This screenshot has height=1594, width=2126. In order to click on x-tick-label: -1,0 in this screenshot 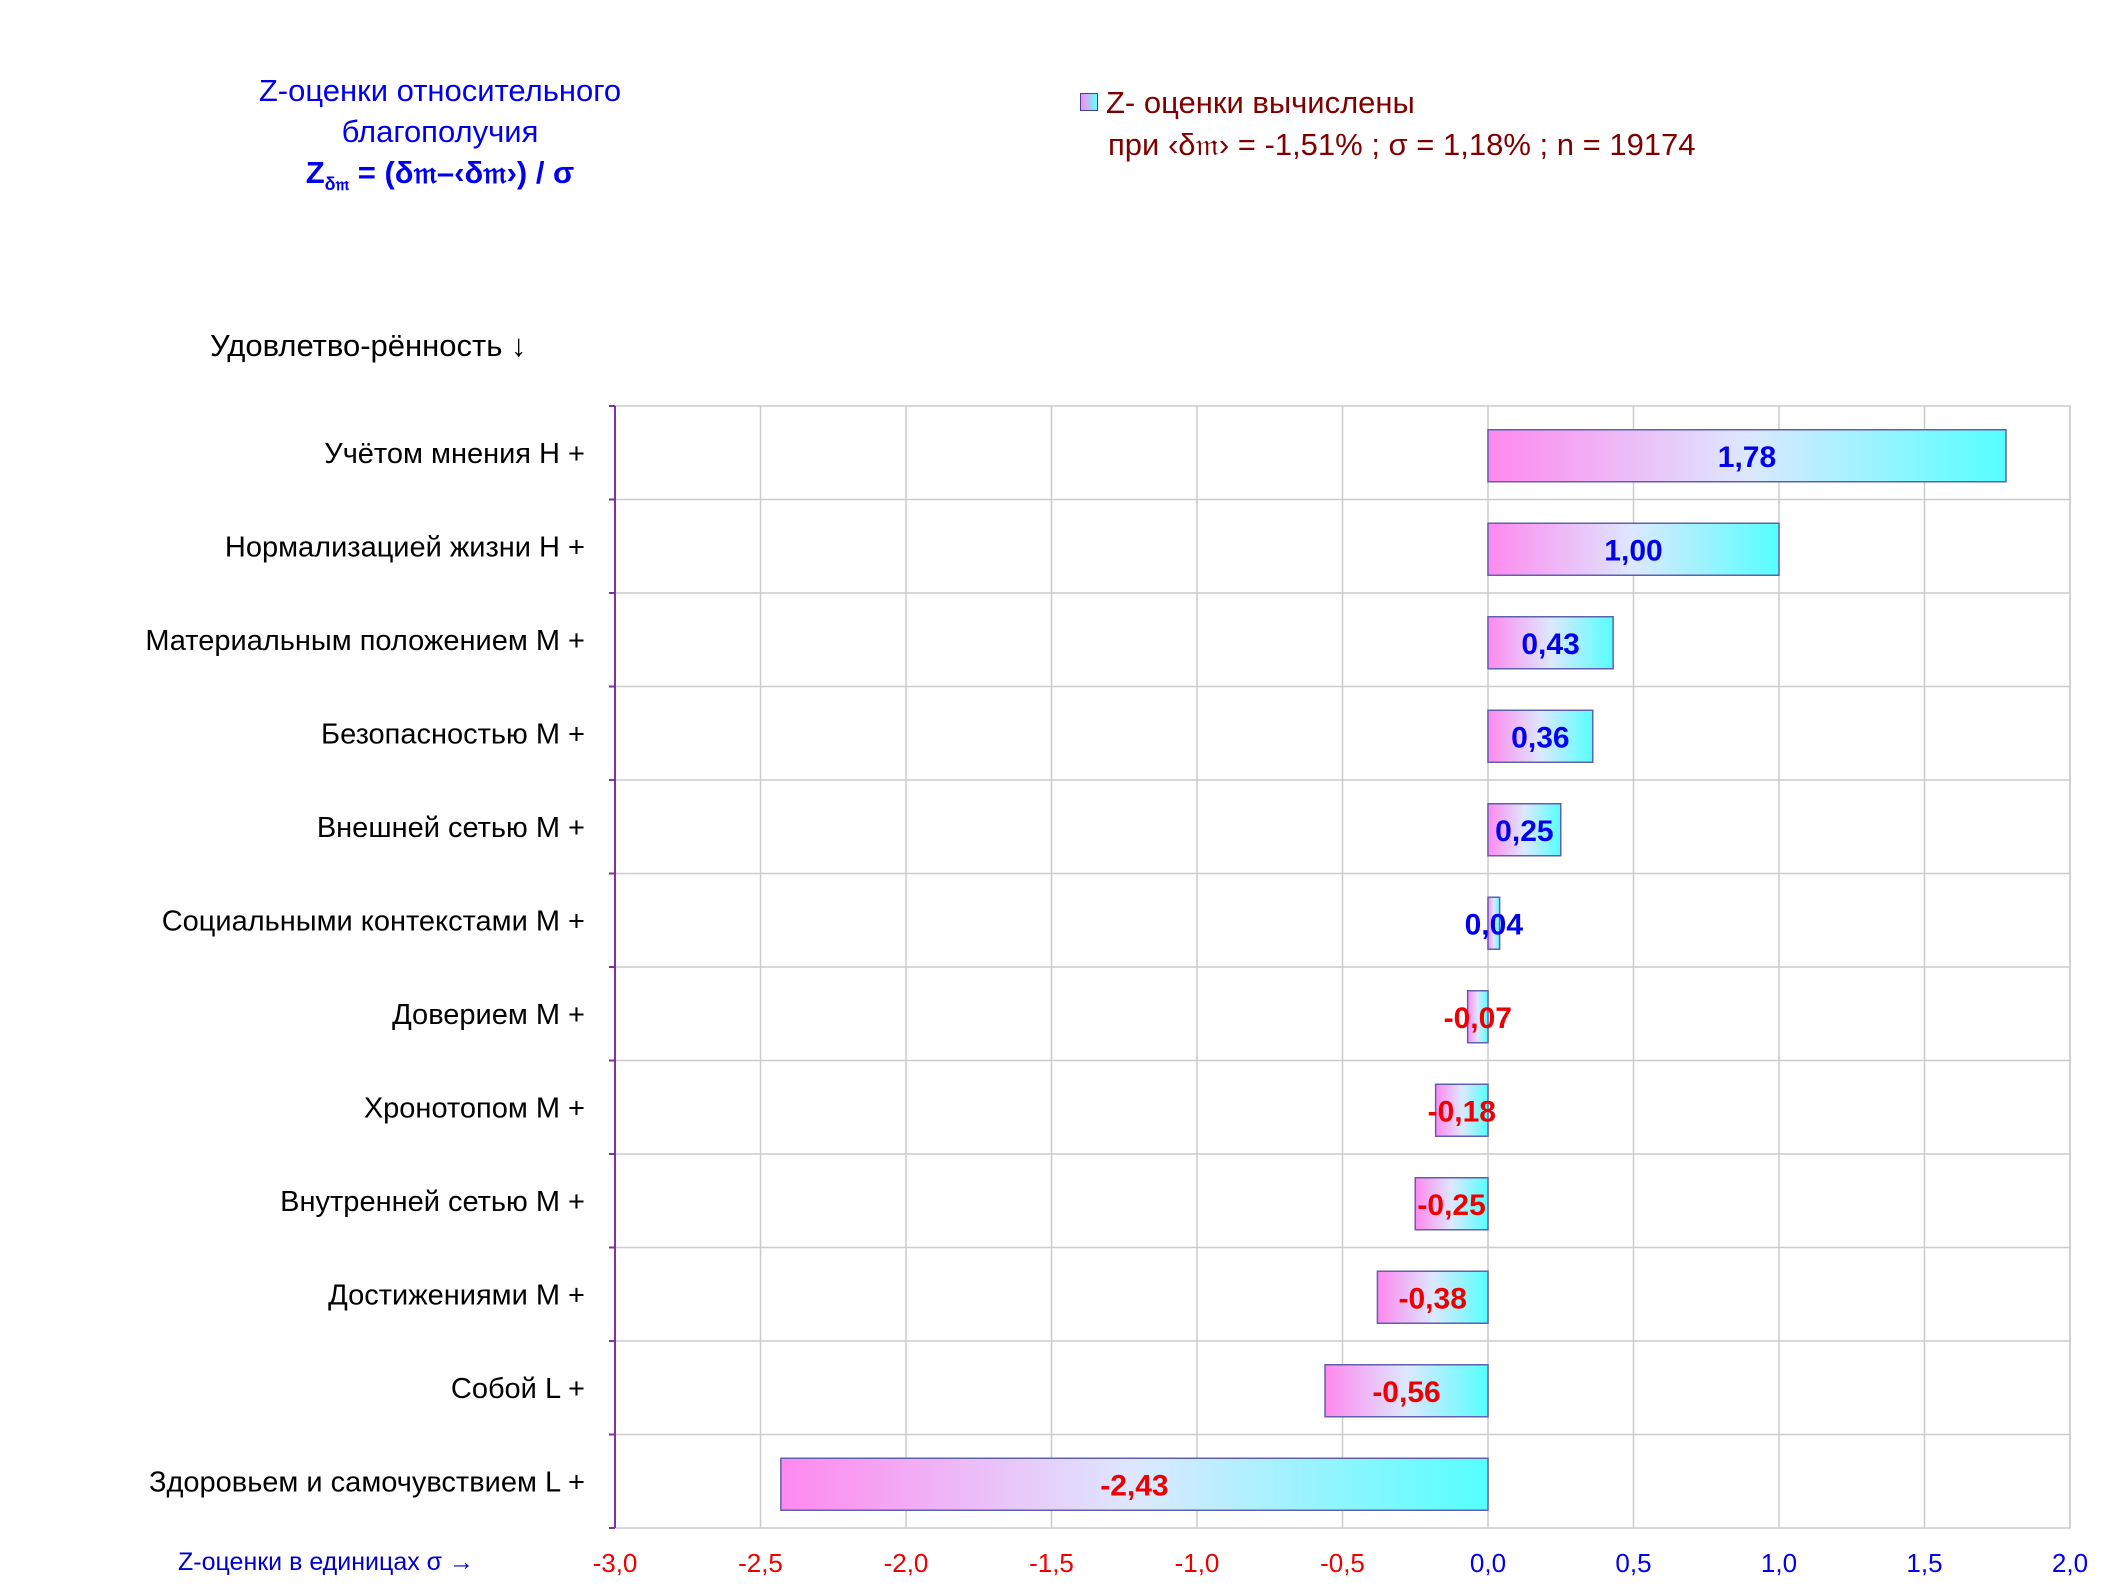, I will do `click(1197, 1563)`.